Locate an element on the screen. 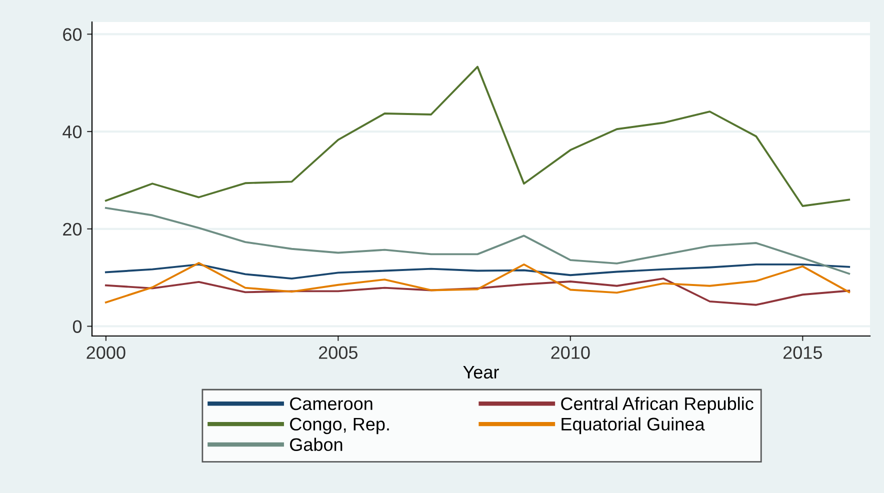  y-tick-label: 40 is located at coordinates (72, 131).